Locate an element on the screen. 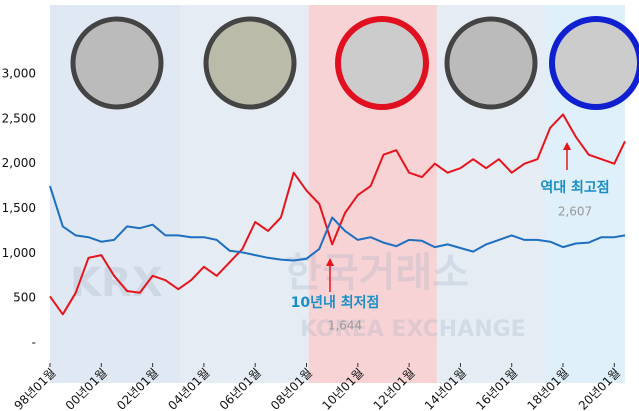 This screenshot has height=411, width=639. y-tick-label: - is located at coordinates (34, 343).